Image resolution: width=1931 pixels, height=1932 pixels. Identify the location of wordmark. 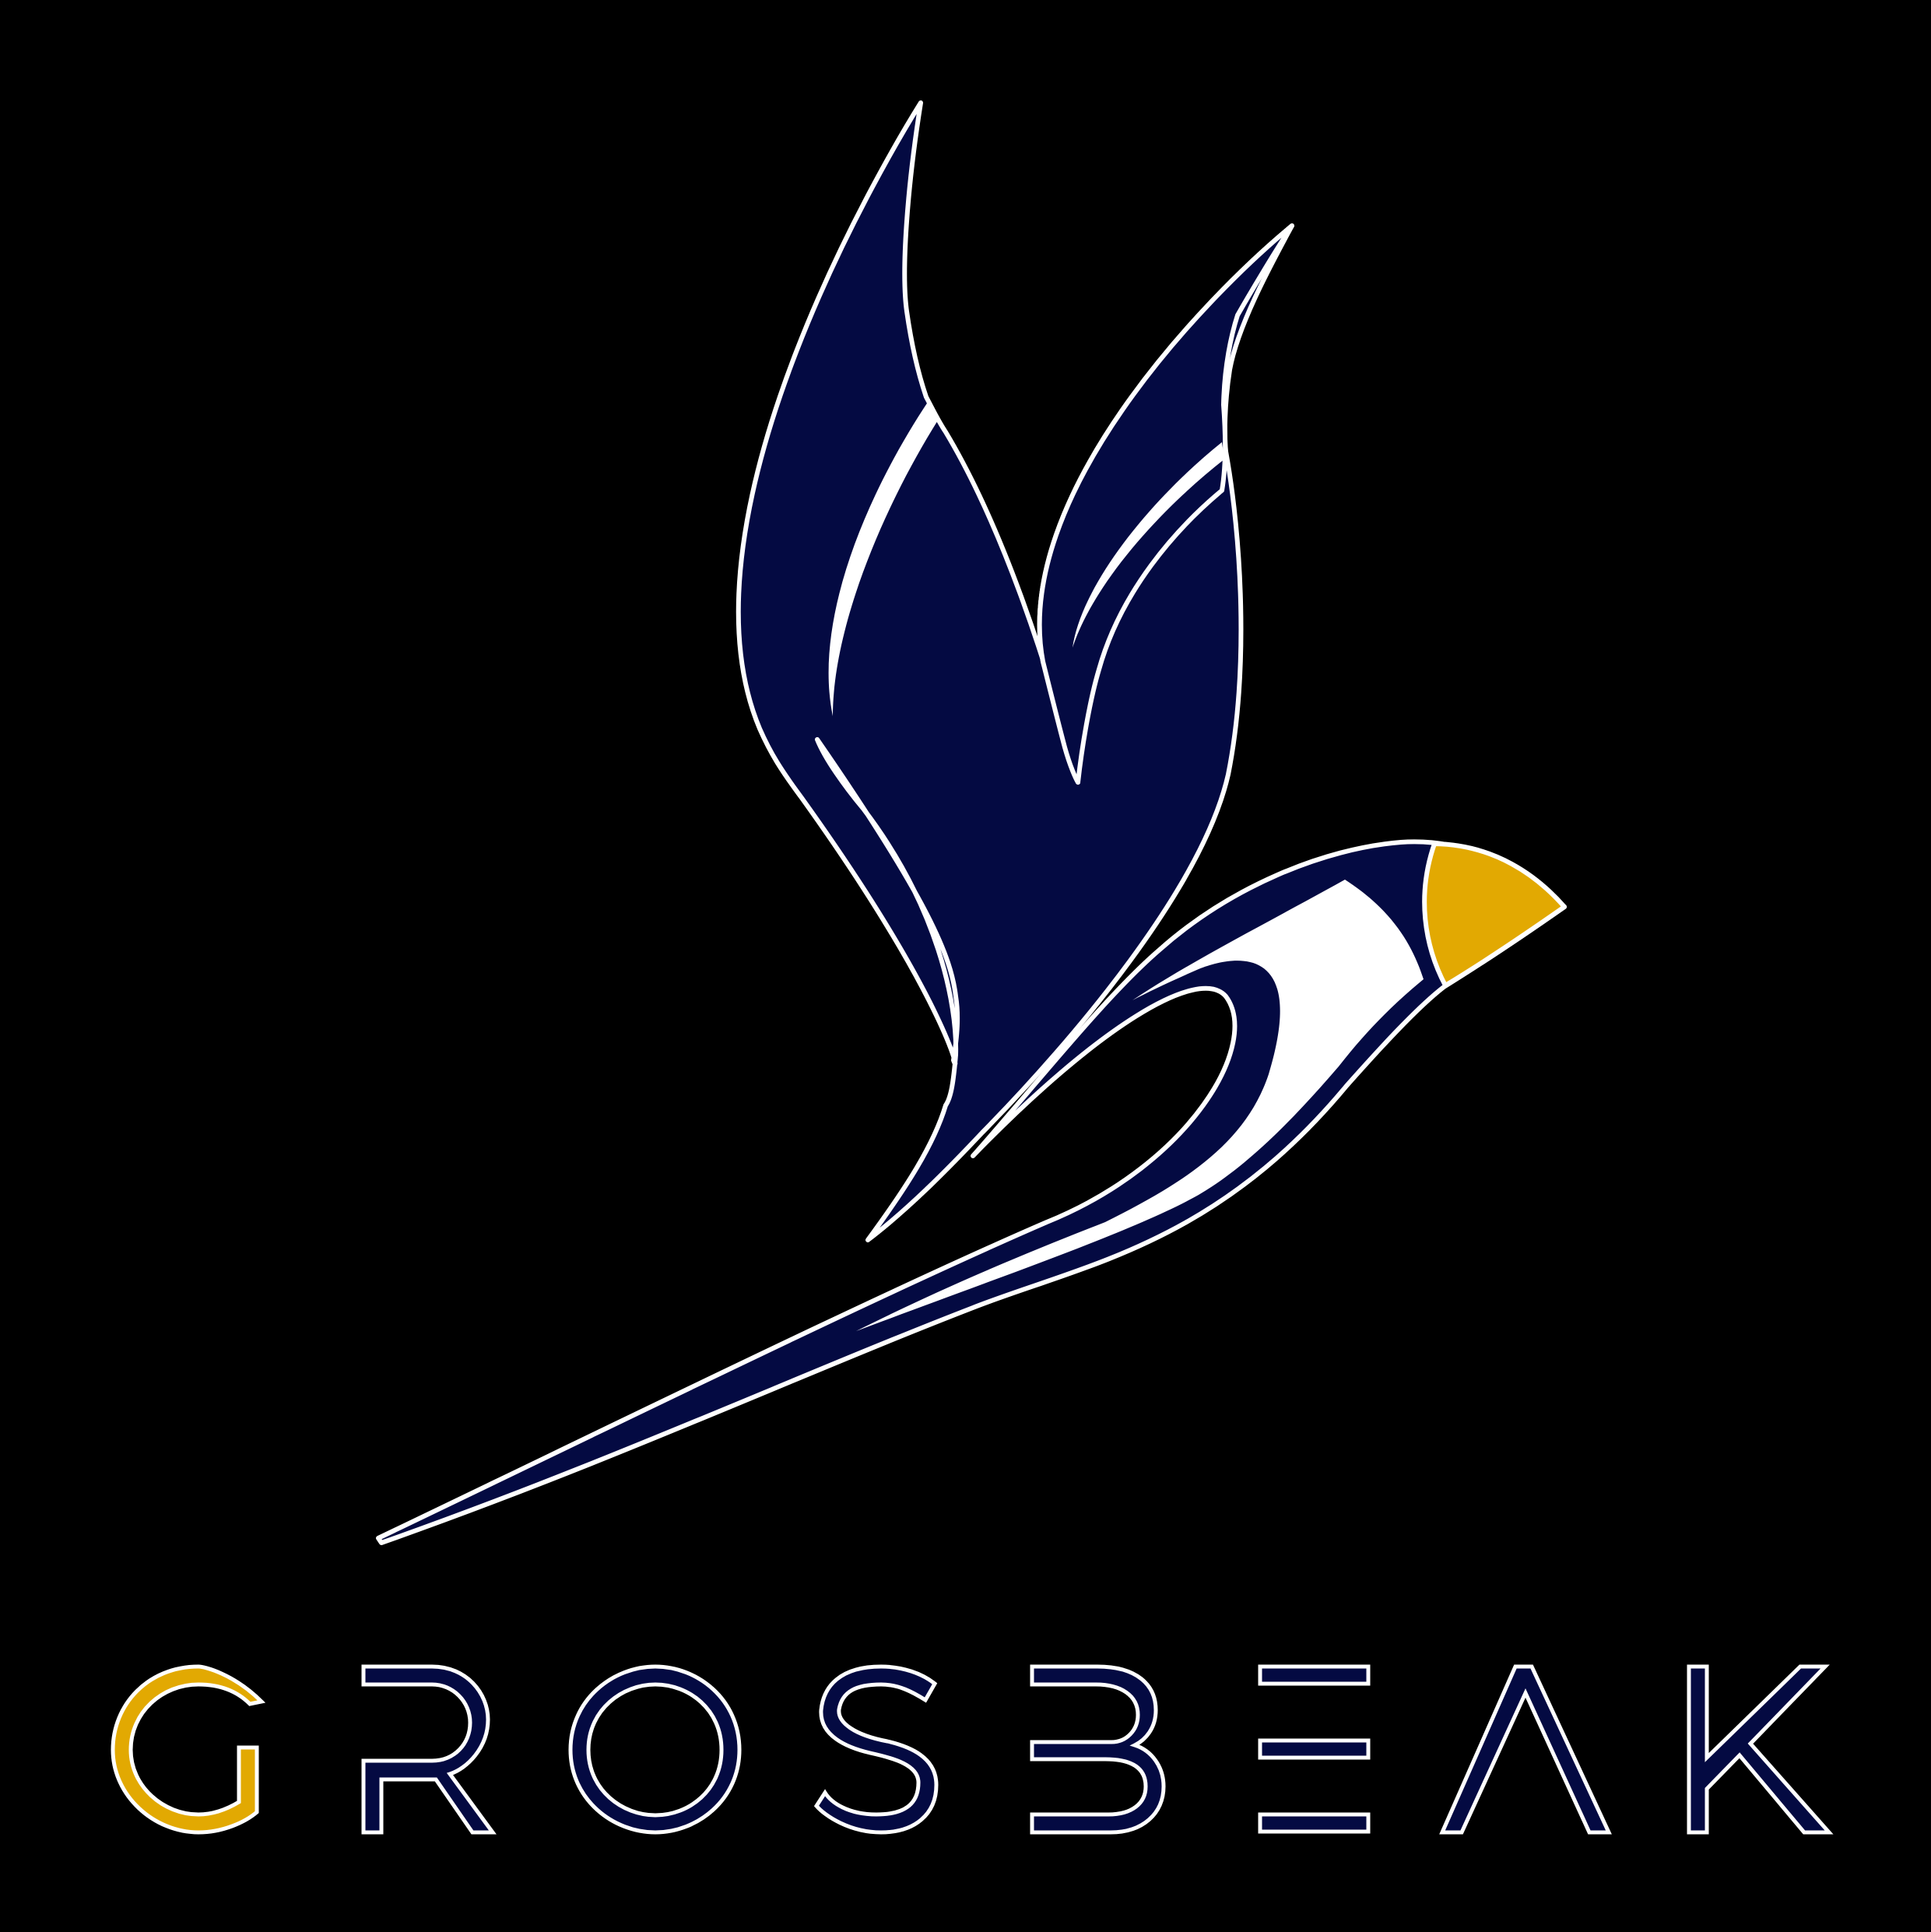
(972, 1749).